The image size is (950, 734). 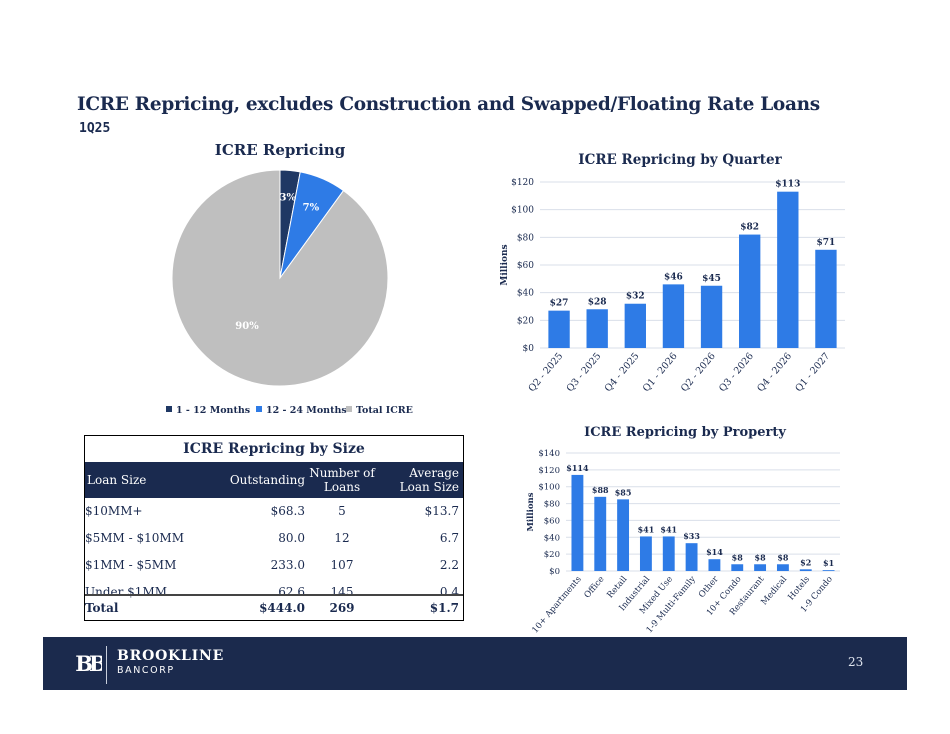 What do you see at coordinates (274, 511) in the screenshot?
I see `table-row: $10MM+ $68.3 5 $13.7` at bounding box center [274, 511].